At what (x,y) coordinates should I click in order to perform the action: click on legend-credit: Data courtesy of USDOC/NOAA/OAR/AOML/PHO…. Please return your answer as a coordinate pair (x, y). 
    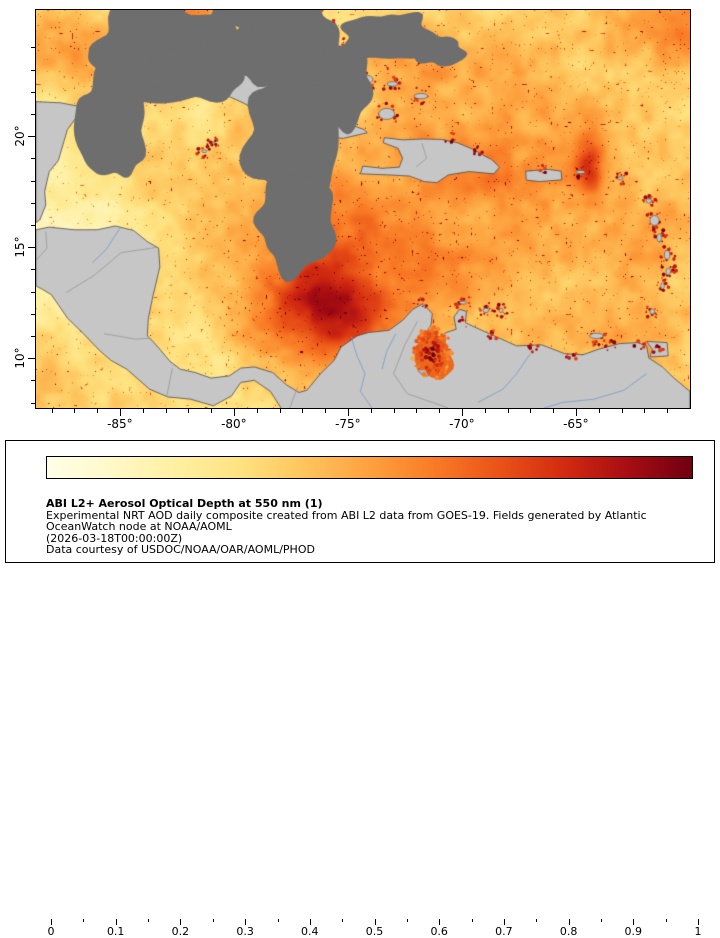
    Looking at the image, I should click on (180, 550).